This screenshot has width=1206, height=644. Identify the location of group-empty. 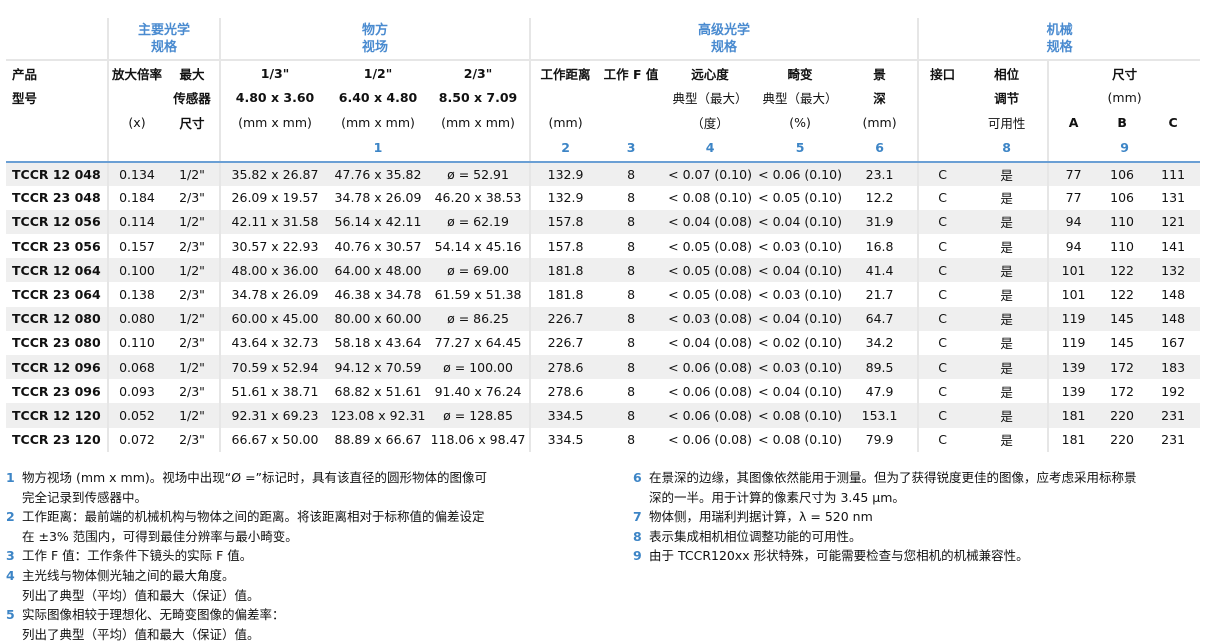
(57, 39).